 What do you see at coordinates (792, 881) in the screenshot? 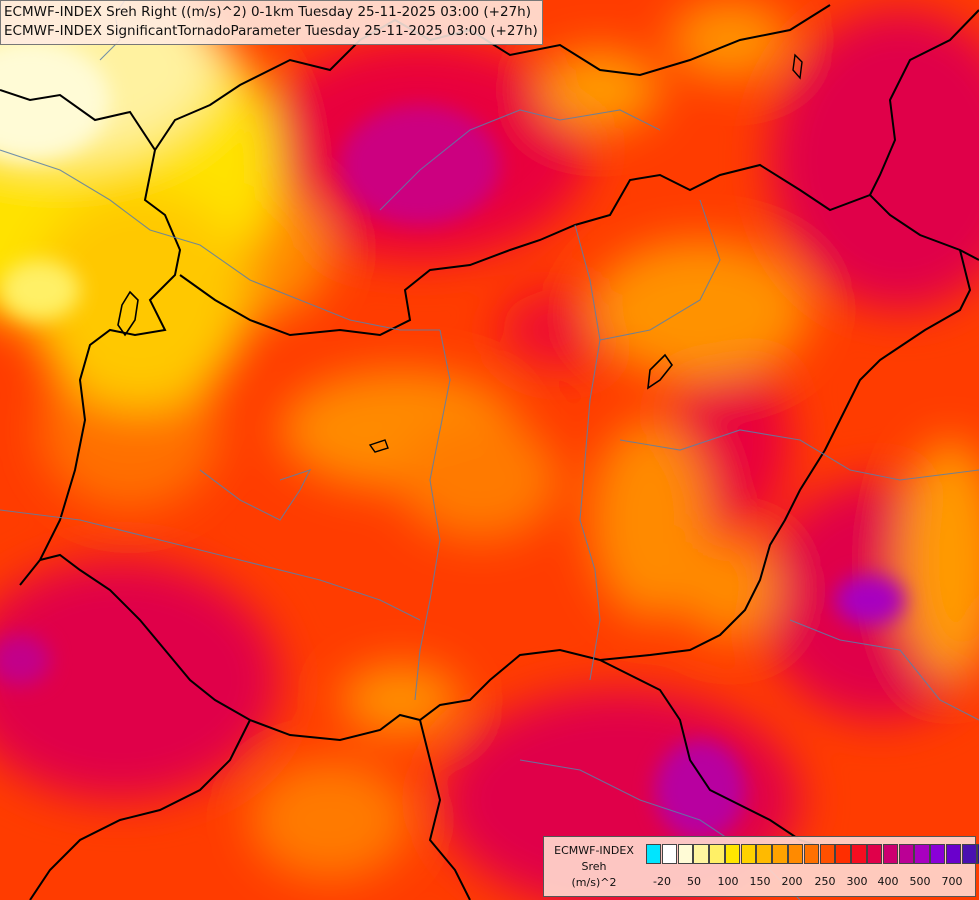
I see `legend-tick-label: 200` at bounding box center [792, 881].